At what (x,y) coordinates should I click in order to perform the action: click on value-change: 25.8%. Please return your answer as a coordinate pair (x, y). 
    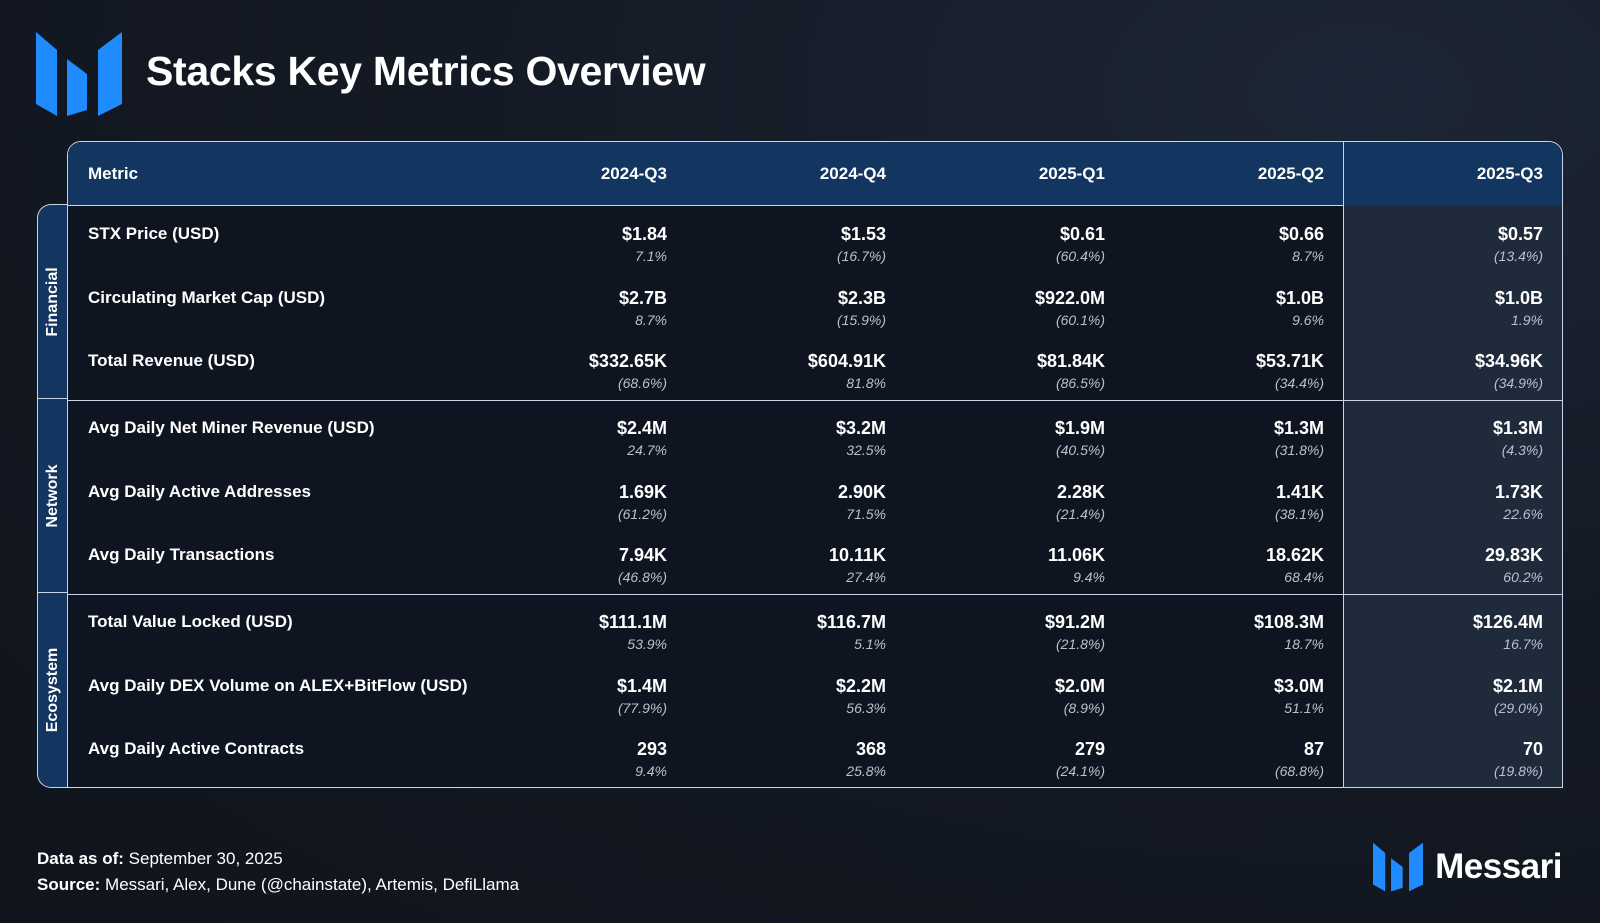
    Looking at the image, I should click on (866, 771).